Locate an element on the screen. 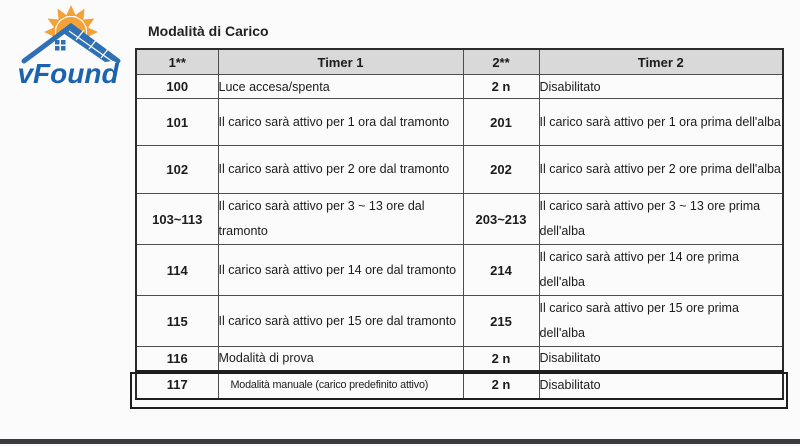  col-header-timer2: Timer 2 is located at coordinates (661, 61).